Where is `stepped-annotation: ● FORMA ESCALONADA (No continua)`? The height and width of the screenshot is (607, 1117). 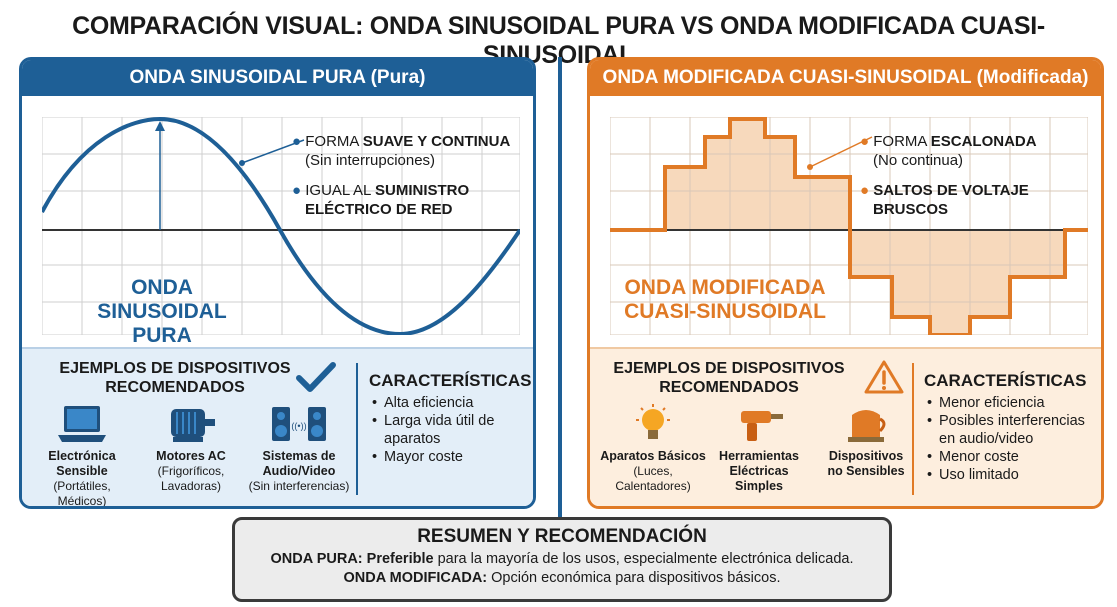
stepped-annotation: ● FORMA ESCALONADA (No continua) is located at coordinates (948, 151).